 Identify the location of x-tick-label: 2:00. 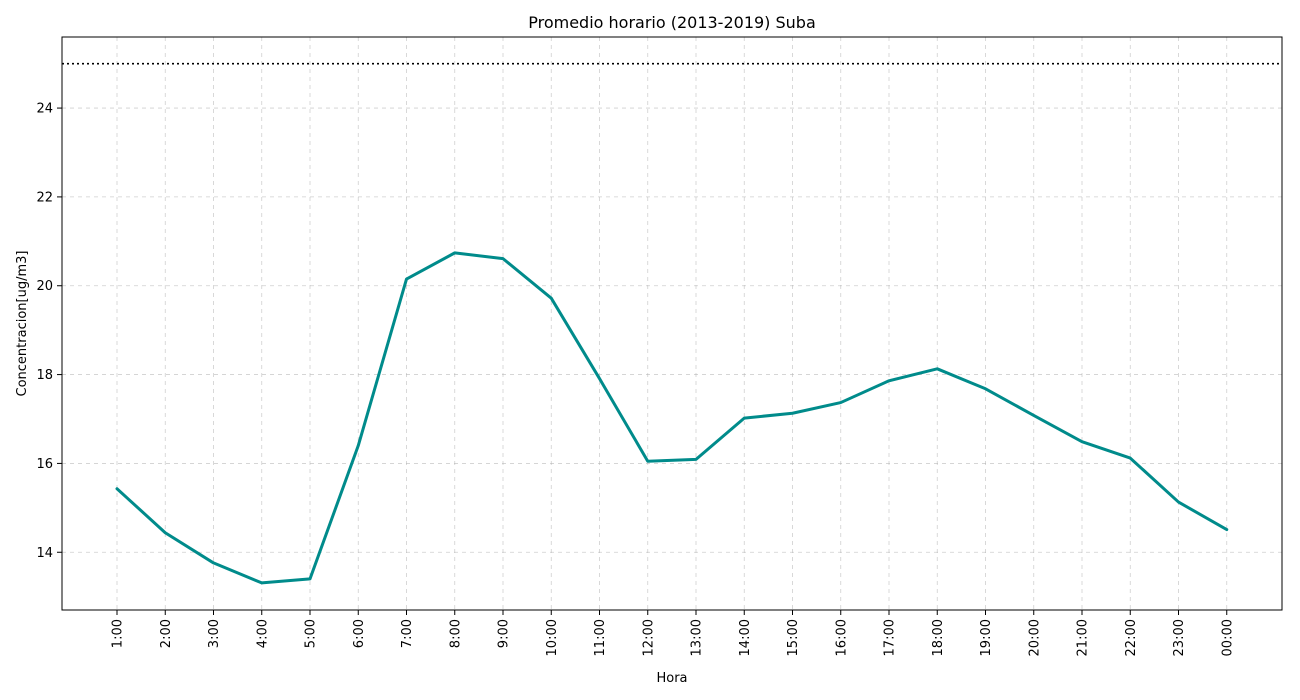
(166, 633).